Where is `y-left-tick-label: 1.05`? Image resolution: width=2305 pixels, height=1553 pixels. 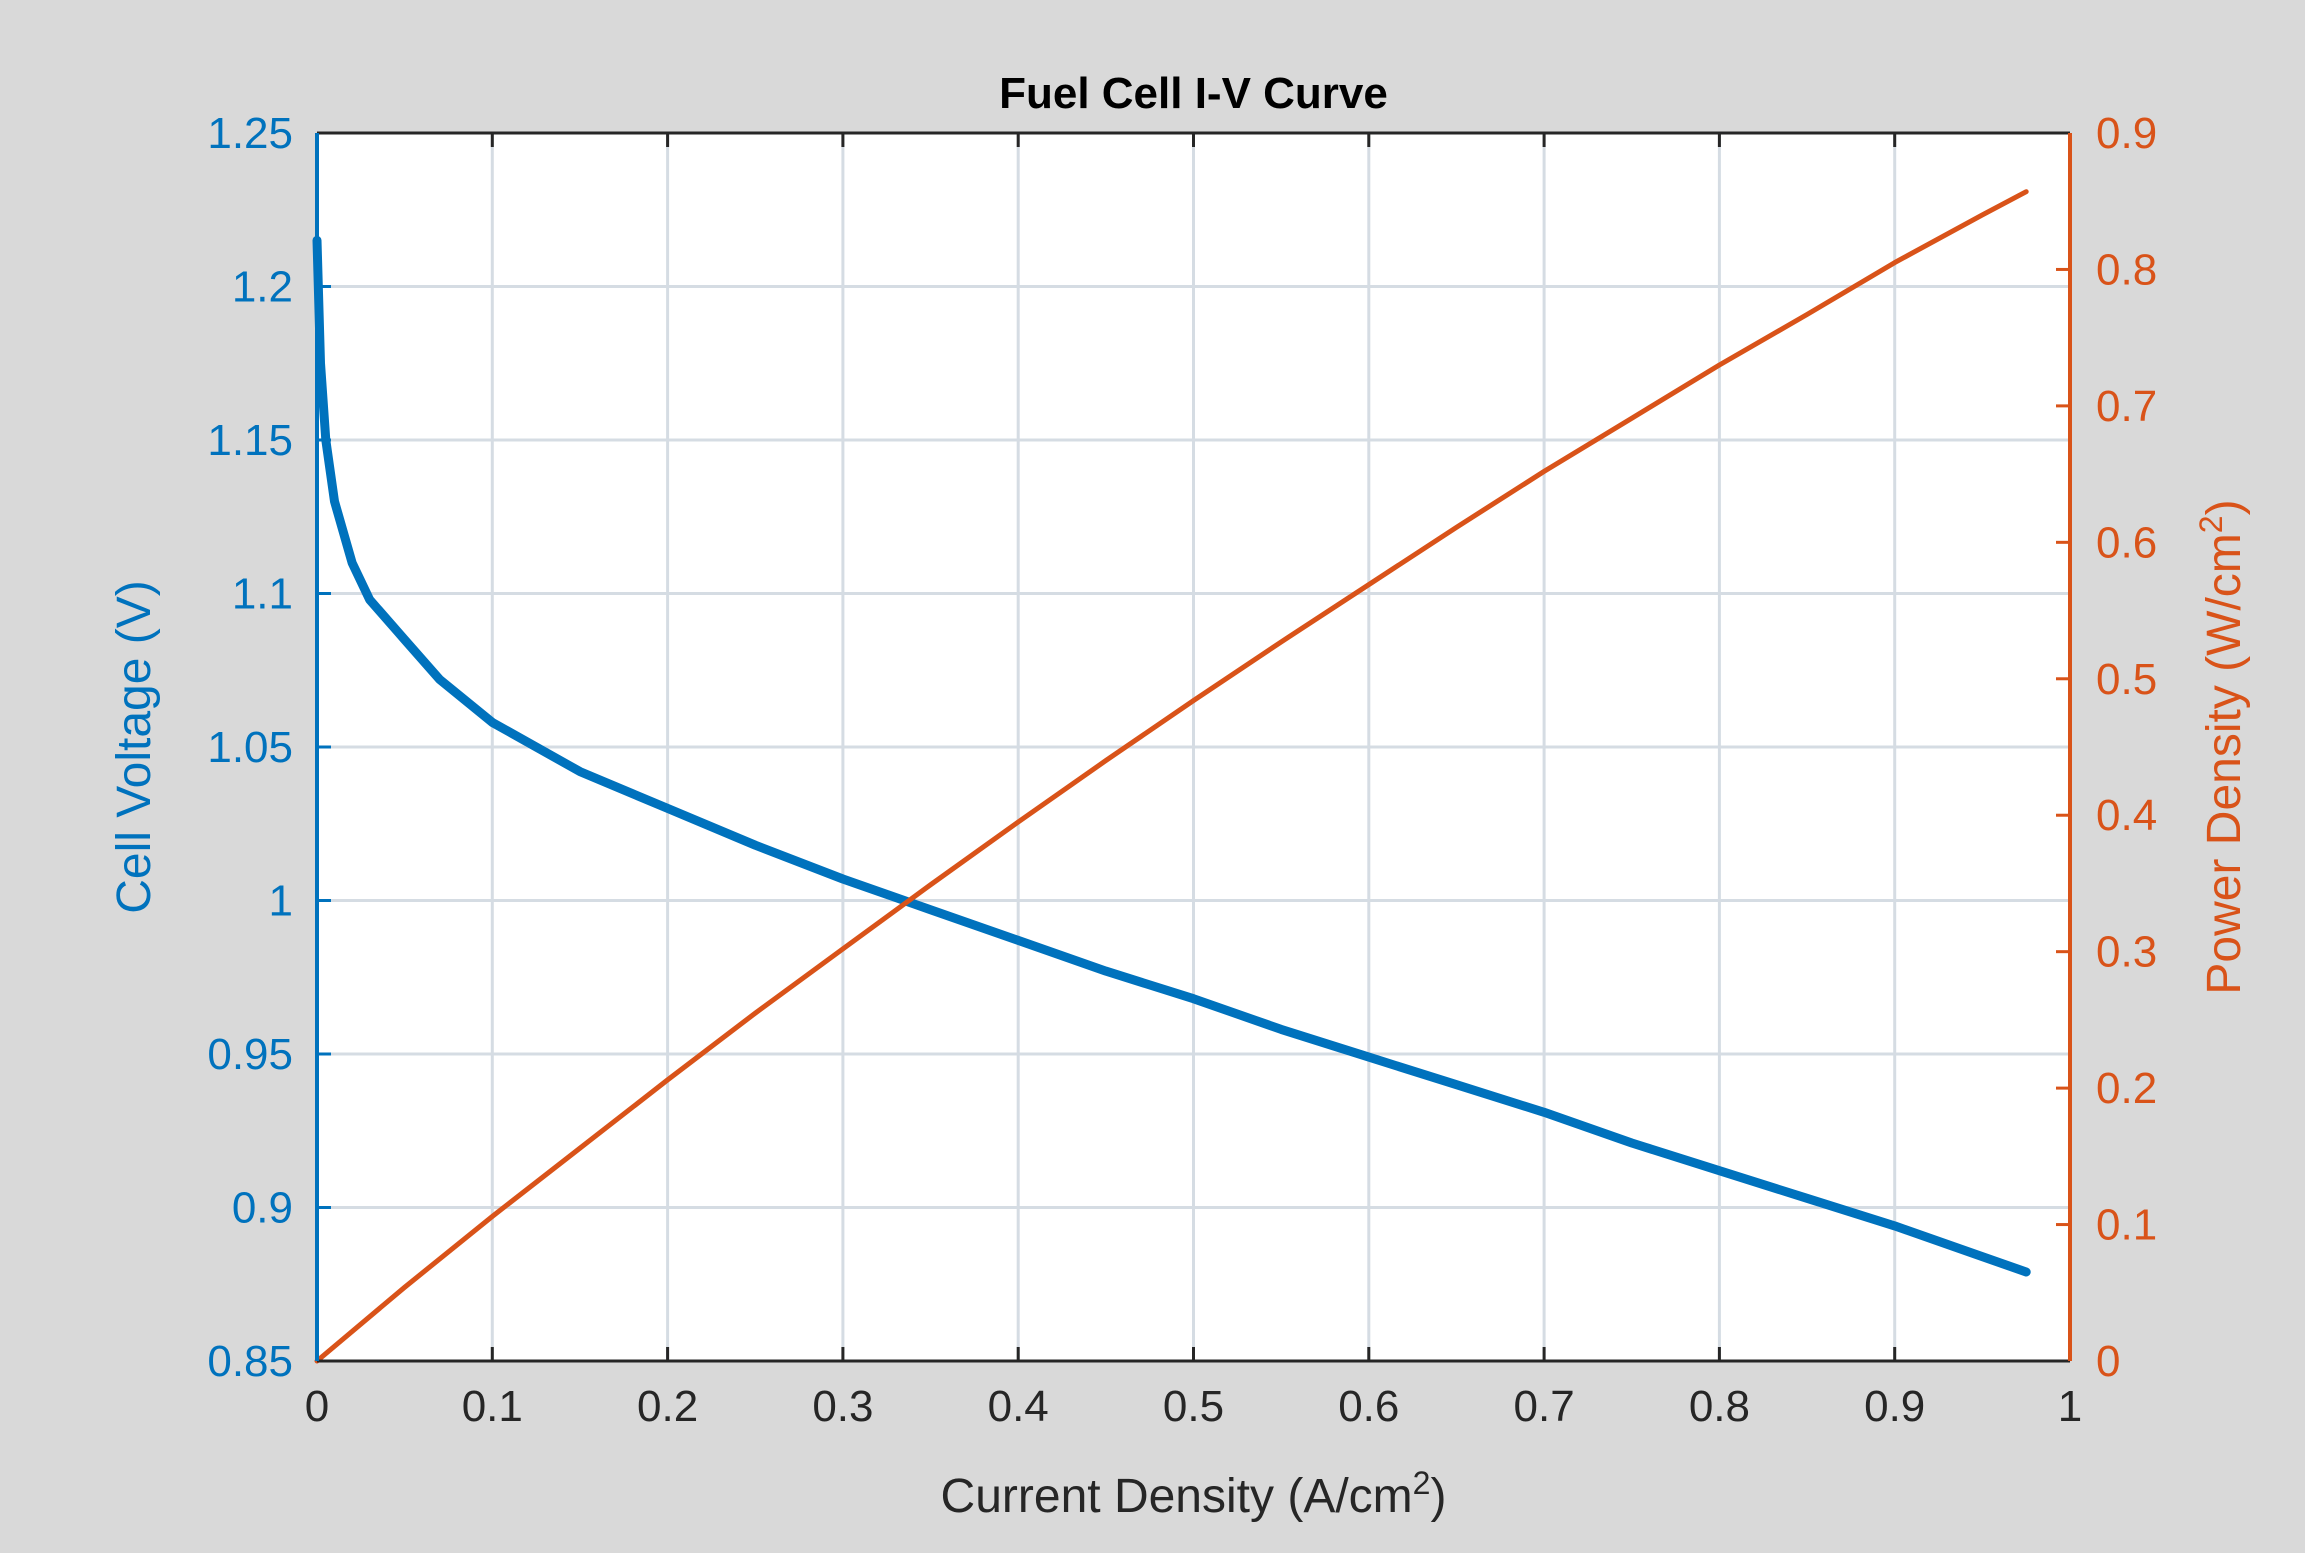 y-left-tick-label: 1.05 is located at coordinates (250, 747).